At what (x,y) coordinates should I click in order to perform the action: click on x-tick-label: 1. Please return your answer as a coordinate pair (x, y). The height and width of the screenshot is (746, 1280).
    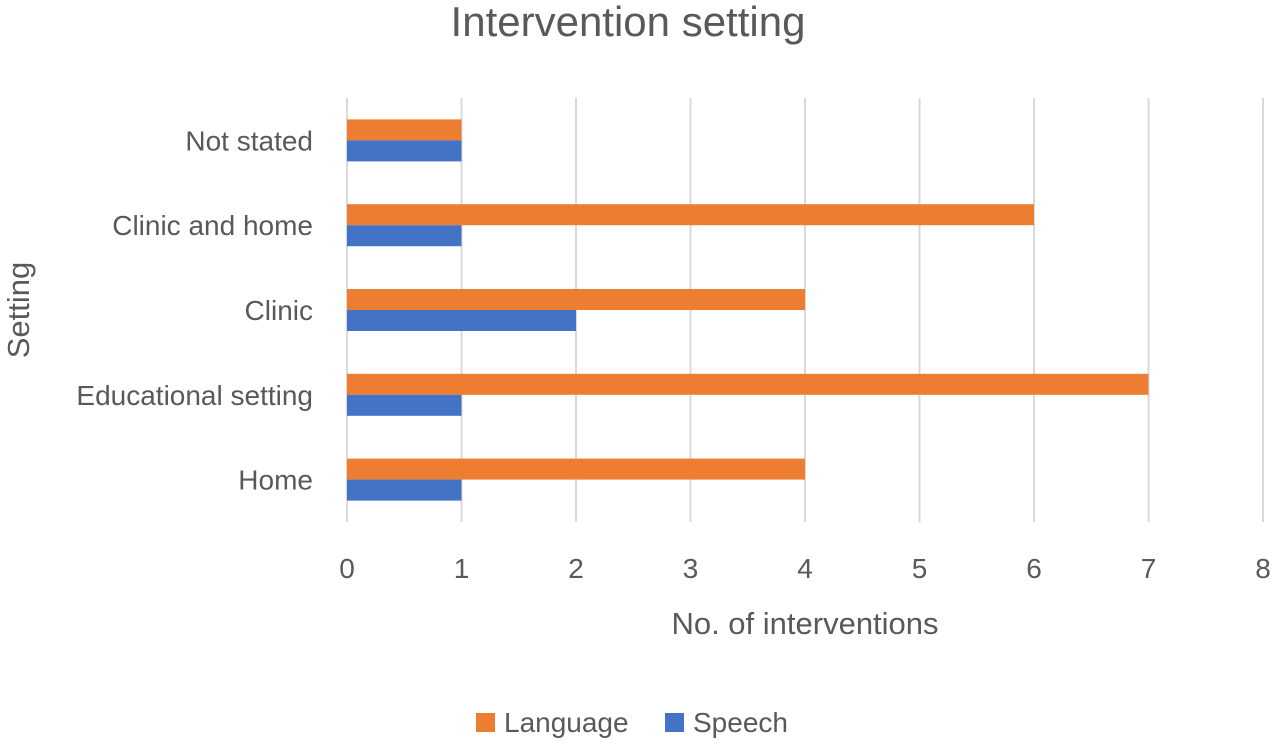
    Looking at the image, I should click on (462, 568).